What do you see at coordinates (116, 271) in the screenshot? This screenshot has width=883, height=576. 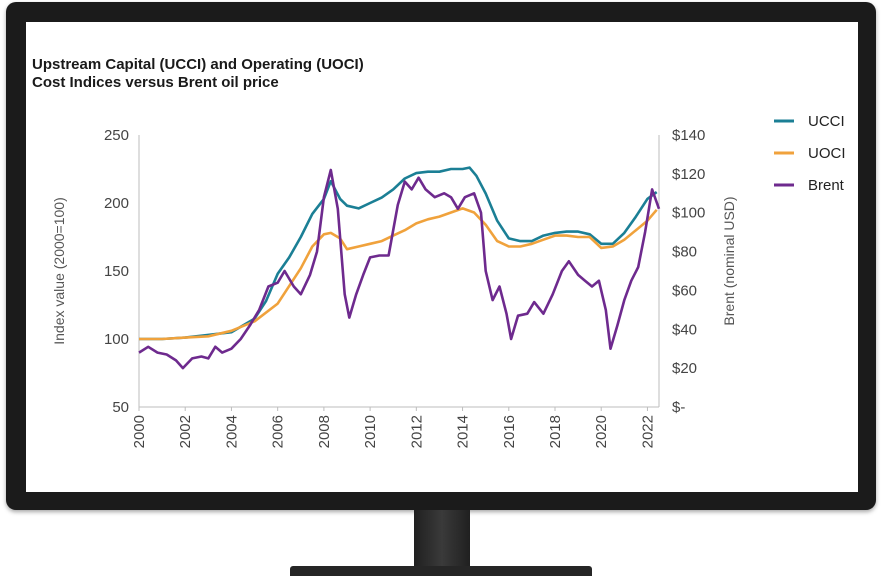 I see `y-left-tick-label: 150` at bounding box center [116, 271].